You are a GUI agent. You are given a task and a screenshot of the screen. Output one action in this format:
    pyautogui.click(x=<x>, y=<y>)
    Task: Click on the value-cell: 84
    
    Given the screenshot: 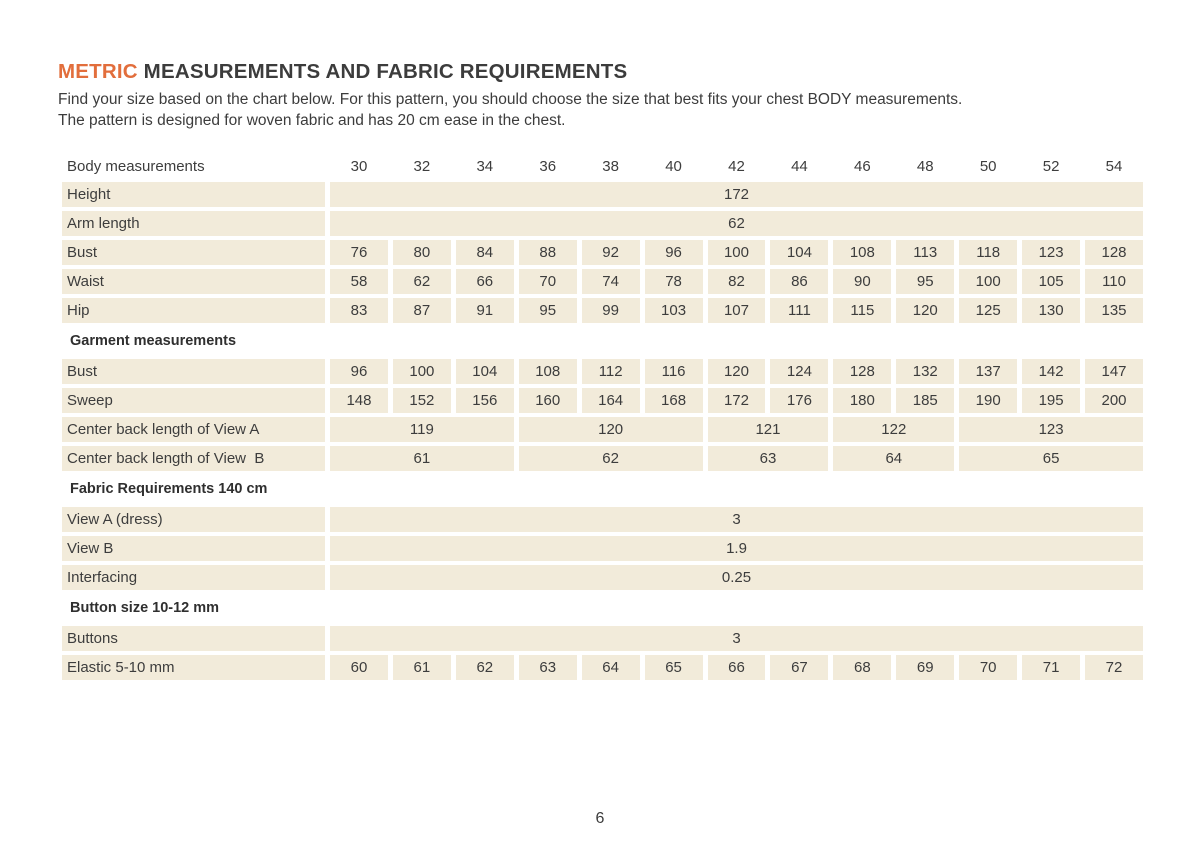 What is the action you would take?
    pyautogui.click(x=484, y=252)
    